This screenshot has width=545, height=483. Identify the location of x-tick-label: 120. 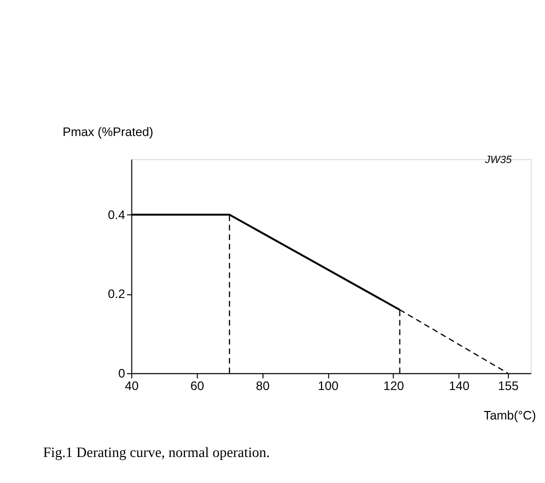
(393, 385).